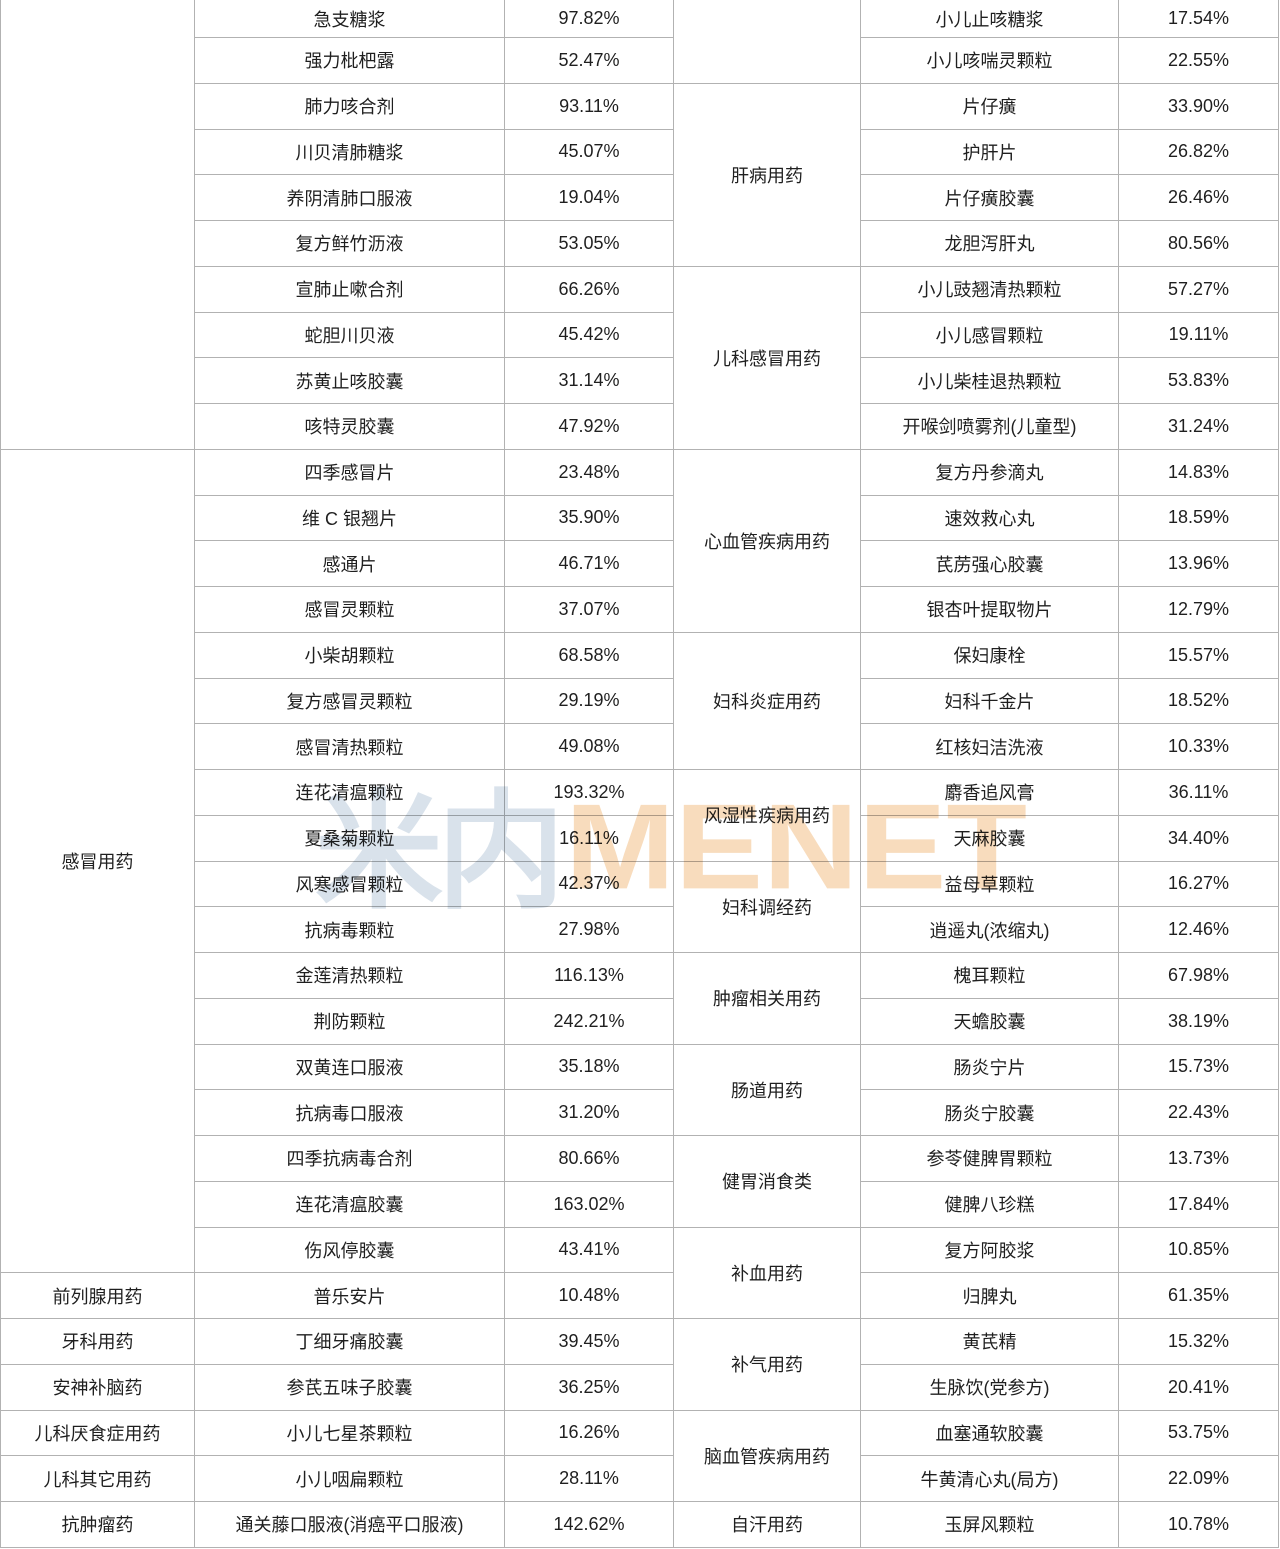  Describe the element at coordinates (1198, 1112) in the screenshot. I see `right-growth-rate-cell: 22.43%` at that location.